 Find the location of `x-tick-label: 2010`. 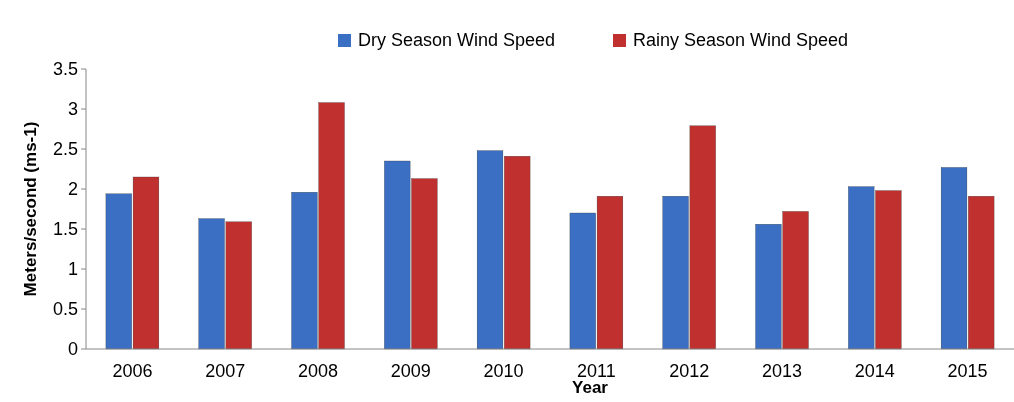

x-tick-label: 2010 is located at coordinates (503, 371).